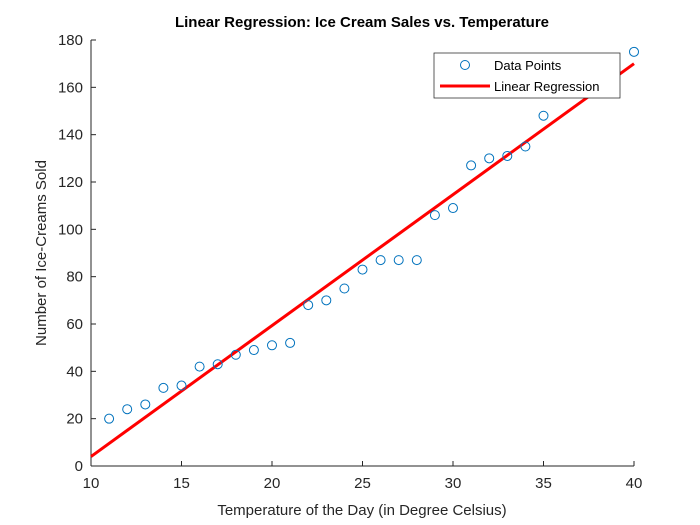 Image resolution: width=700 pixels, height=525 pixels. What do you see at coordinates (91, 483) in the screenshot?
I see `x-tick-label: 10` at bounding box center [91, 483].